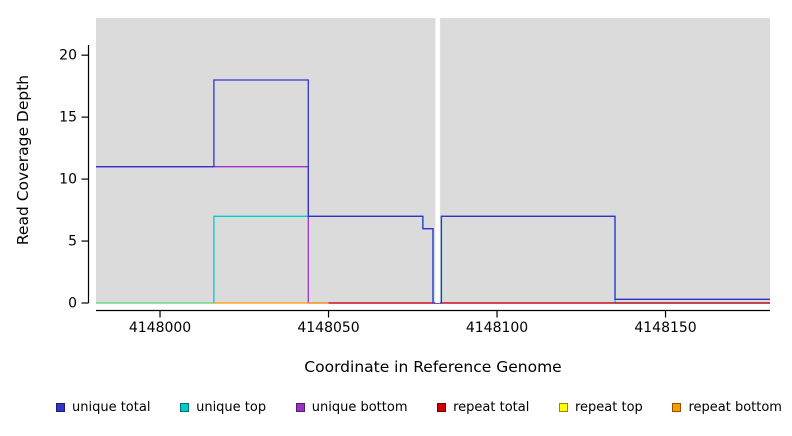 The width and height of the screenshot is (792, 436). I want to click on legend-item-unique-total: unique total, so click(103, 407).